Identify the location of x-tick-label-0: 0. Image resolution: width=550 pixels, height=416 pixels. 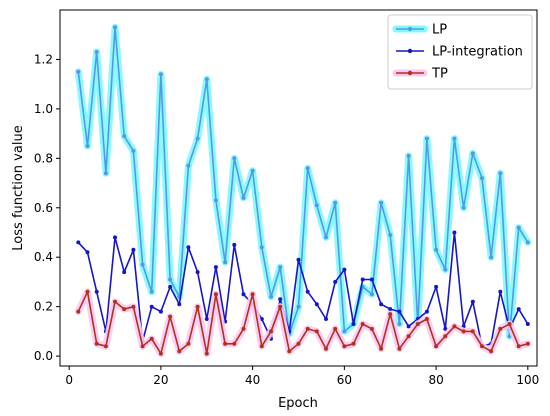
(69, 380).